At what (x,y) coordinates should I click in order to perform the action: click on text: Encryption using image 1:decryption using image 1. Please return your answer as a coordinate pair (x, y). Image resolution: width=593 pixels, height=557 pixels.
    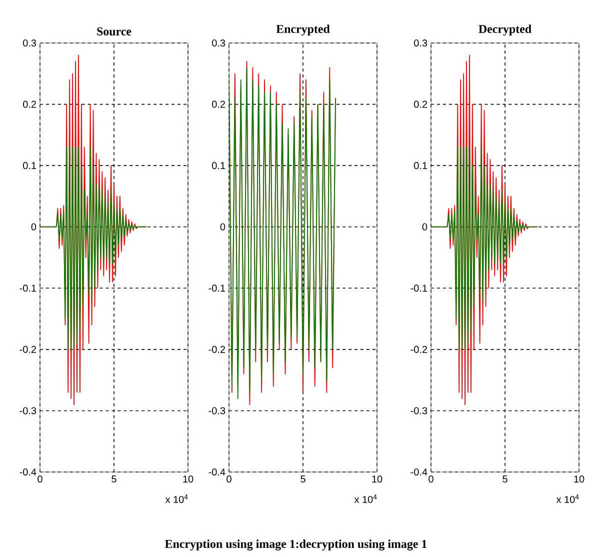
    Looking at the image, I should click on (296, 545).